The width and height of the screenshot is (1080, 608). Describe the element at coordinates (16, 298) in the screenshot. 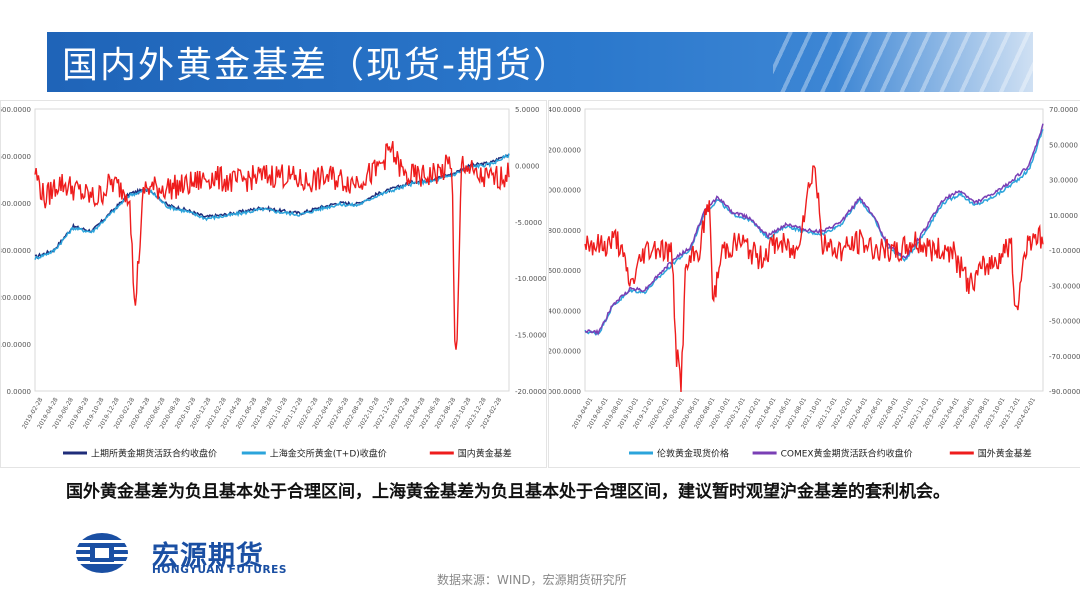

I see `left-tick-label: 200.0000` at that location.